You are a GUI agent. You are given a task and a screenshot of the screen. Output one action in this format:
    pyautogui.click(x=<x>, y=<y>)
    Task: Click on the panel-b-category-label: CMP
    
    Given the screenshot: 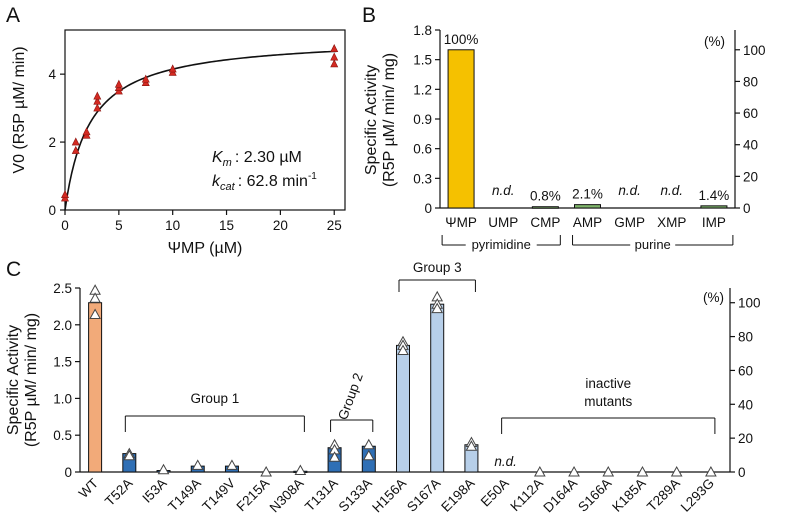 What is the action you would take?
    pyautogui.click(x=545, y=222)
    